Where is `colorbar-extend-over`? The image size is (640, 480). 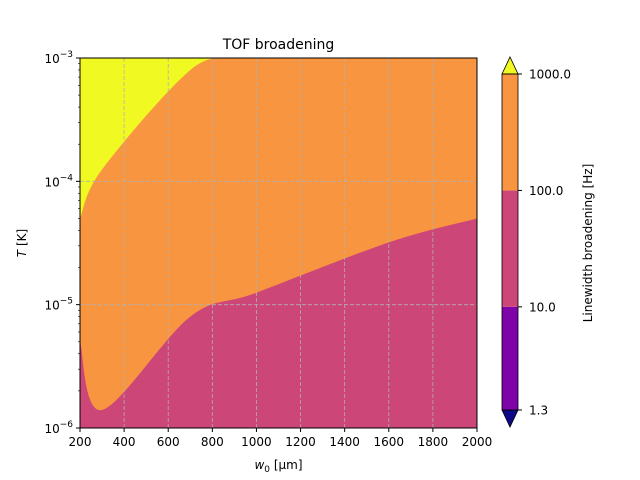
colorbar-extend-over is located at coordinates (510, 65).